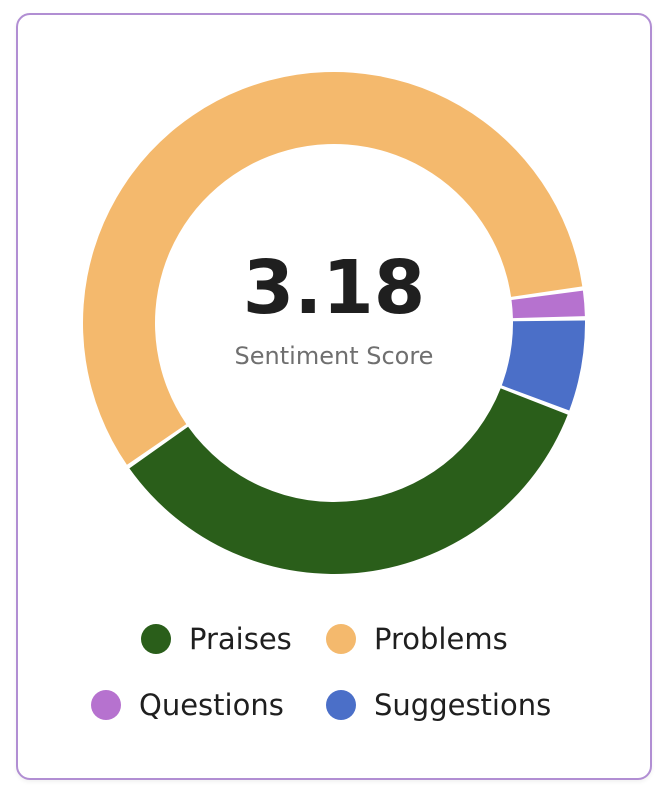 The height and width of the screenshot is (804, 672). Describe the element at coordinates (463, 705) in the screenshot. I see `legend-label-suggestions: Suggestions` at that location.